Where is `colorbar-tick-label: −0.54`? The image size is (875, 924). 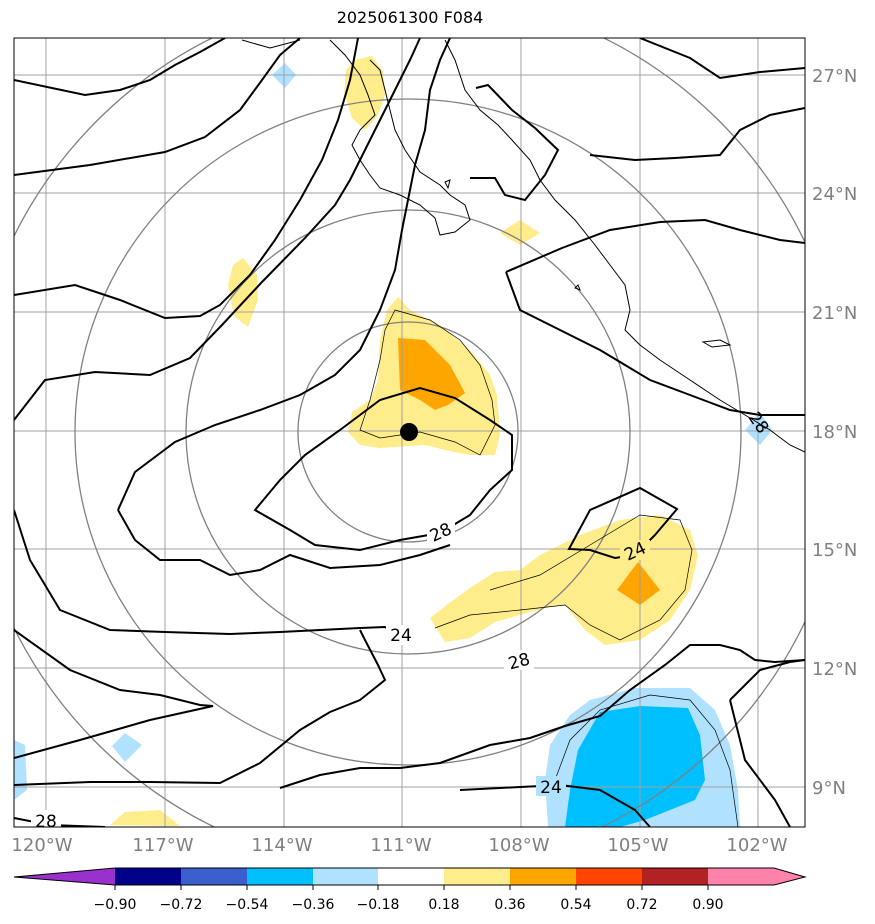
colorbar-tick-label: −0.54 is located at coordinates (247, 905).